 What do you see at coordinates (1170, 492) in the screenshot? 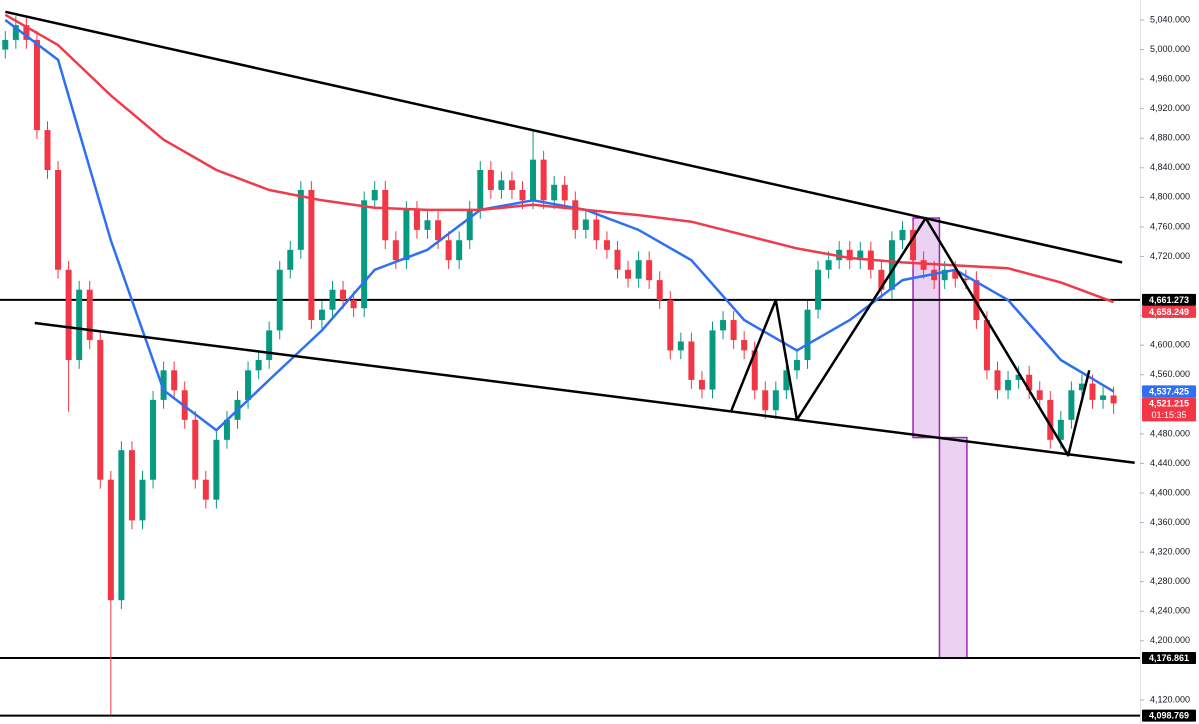
I see `y-tick-label: 4,400.000` at bounding box center [1170, 492].